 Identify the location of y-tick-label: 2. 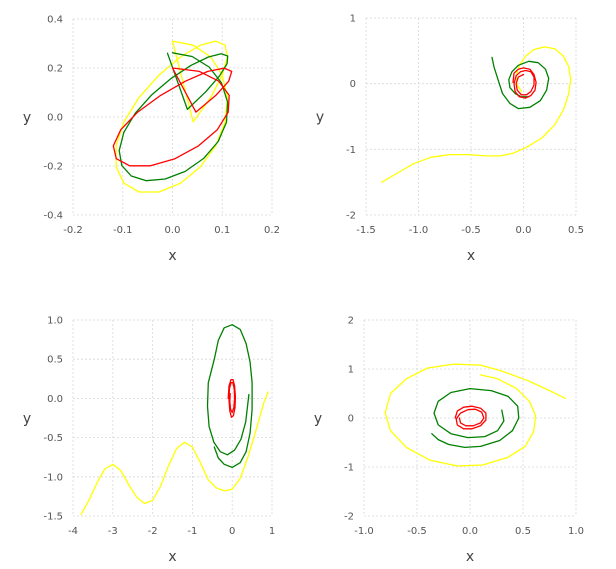
(351, 321).